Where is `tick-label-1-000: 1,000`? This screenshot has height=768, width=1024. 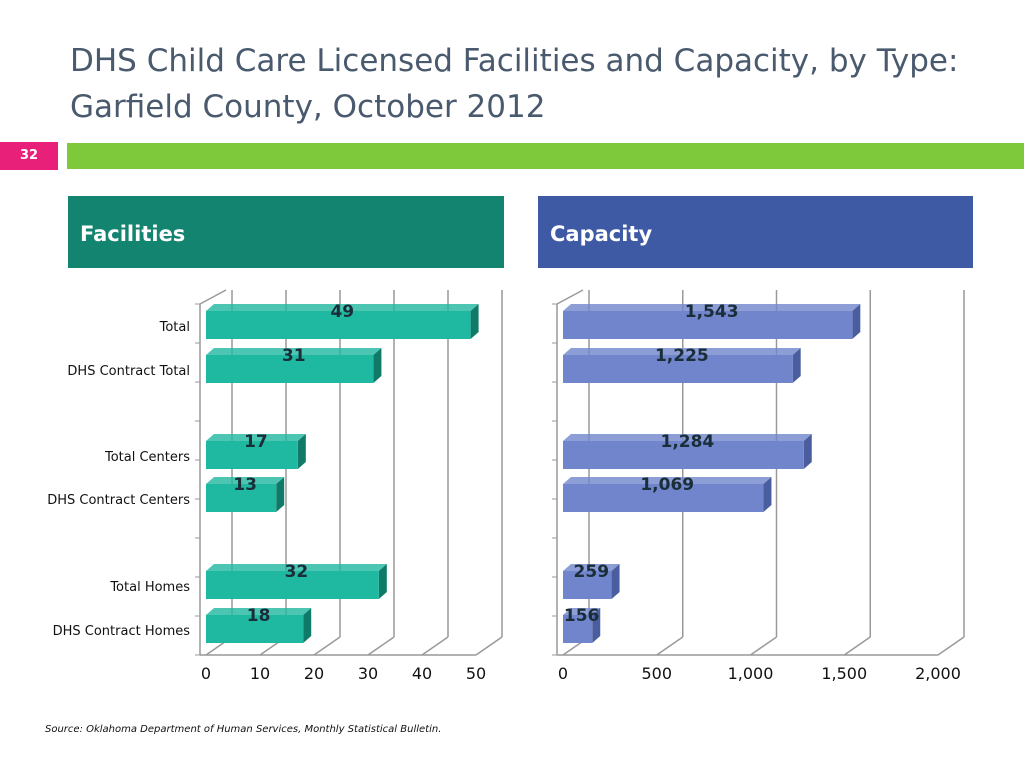
tick-label-1-000: 1,000 is located at coordinates (751, 673).